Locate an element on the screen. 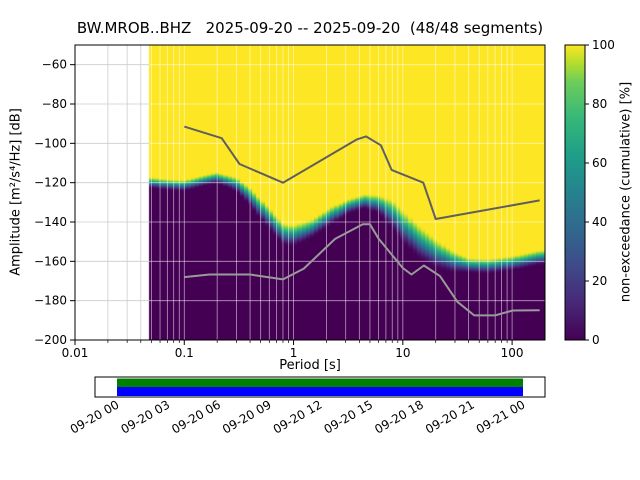 Image resolution: width=640 pixels, height=480 pixels. colorbar is located at coordinates (575, 192).